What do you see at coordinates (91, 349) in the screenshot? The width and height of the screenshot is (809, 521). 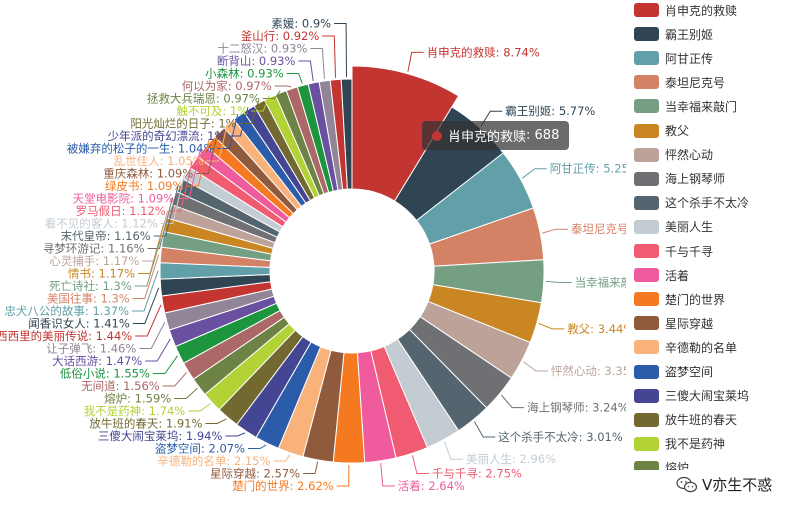 I see `slice-label: 让子弹飞: 1.46%` at bounding box center [91, 349].